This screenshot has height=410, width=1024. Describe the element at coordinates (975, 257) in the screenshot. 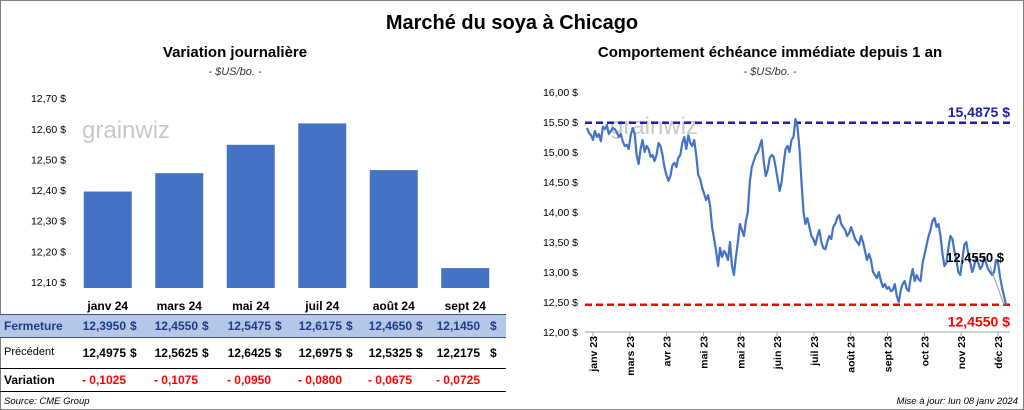

I see `last-value-label: 12,4550 $` at that location.